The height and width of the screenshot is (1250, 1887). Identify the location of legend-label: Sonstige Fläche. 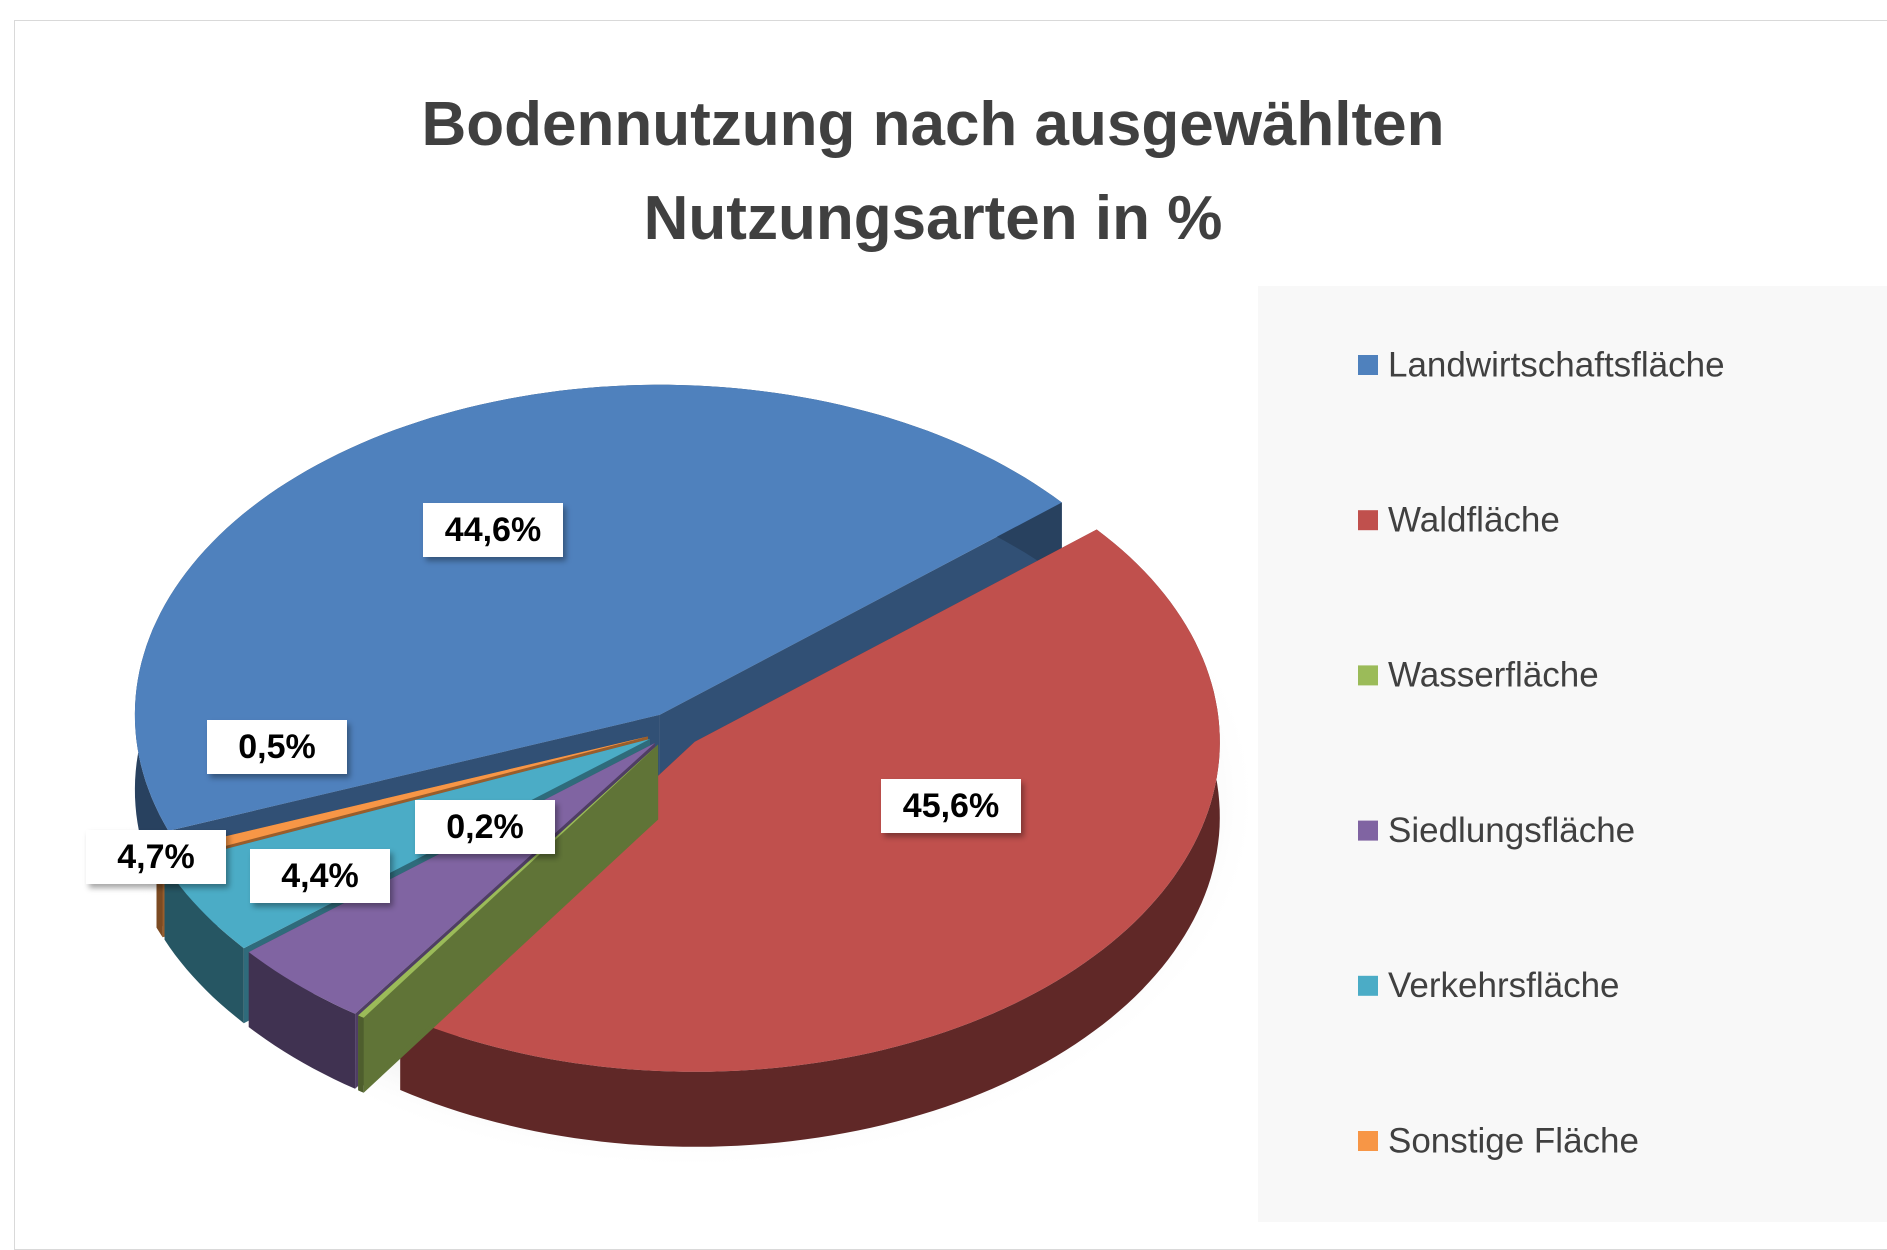
(1513, 1140).